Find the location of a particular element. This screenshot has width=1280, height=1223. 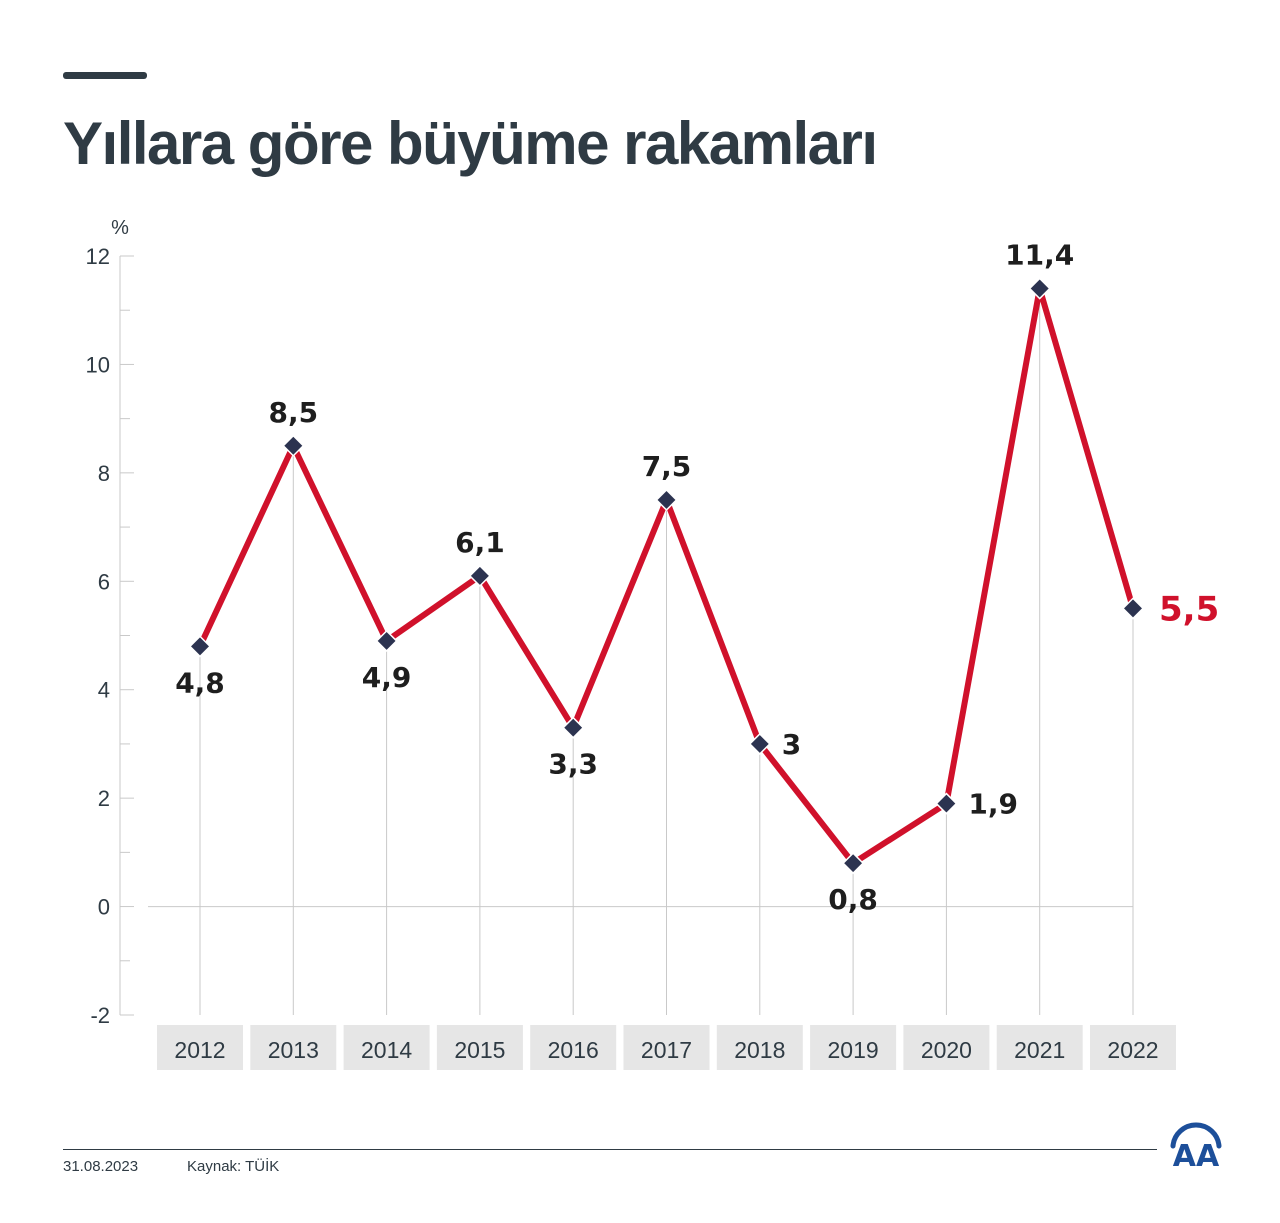

y-tick-label: 12 is located at coordinates (98, 256).